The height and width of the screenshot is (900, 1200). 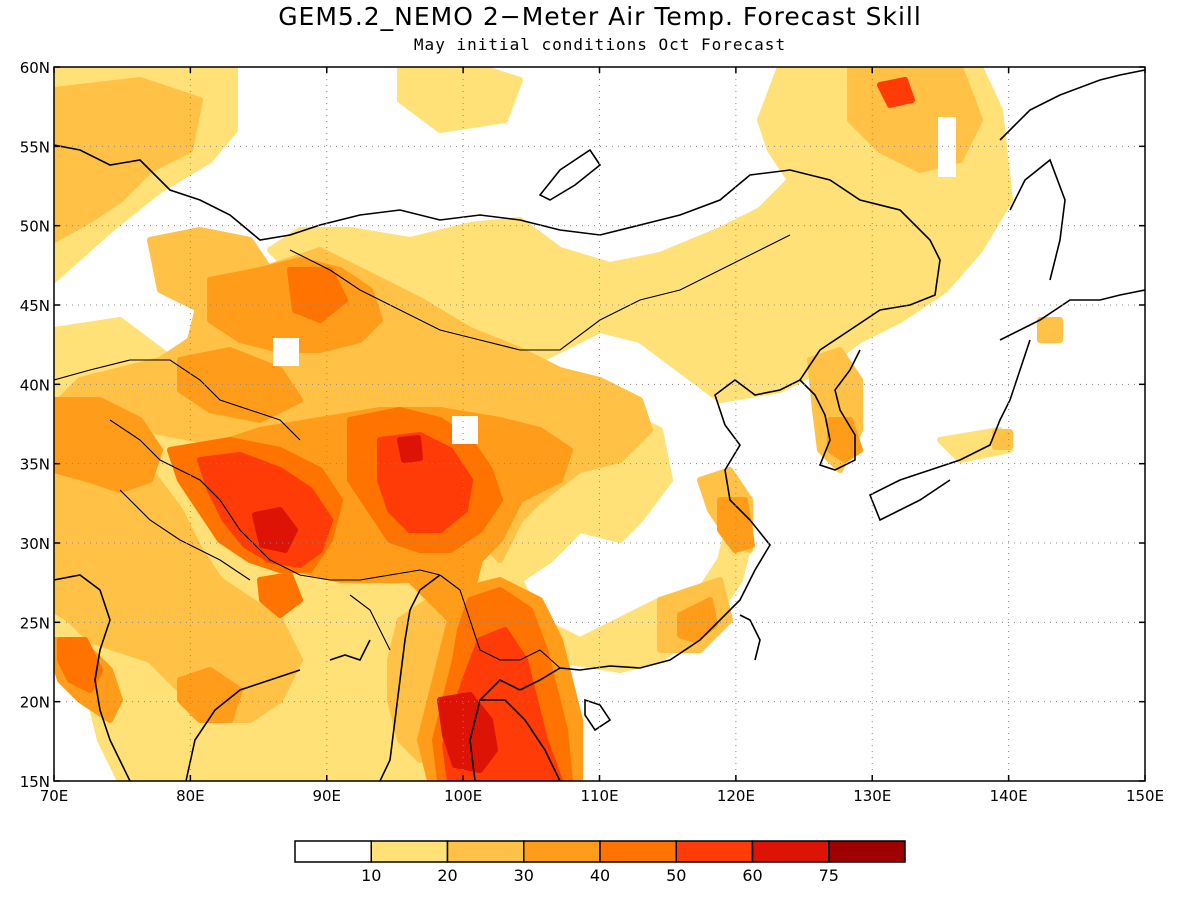 I want to click on colorbar-label: 10, so click(x=371, y=875).